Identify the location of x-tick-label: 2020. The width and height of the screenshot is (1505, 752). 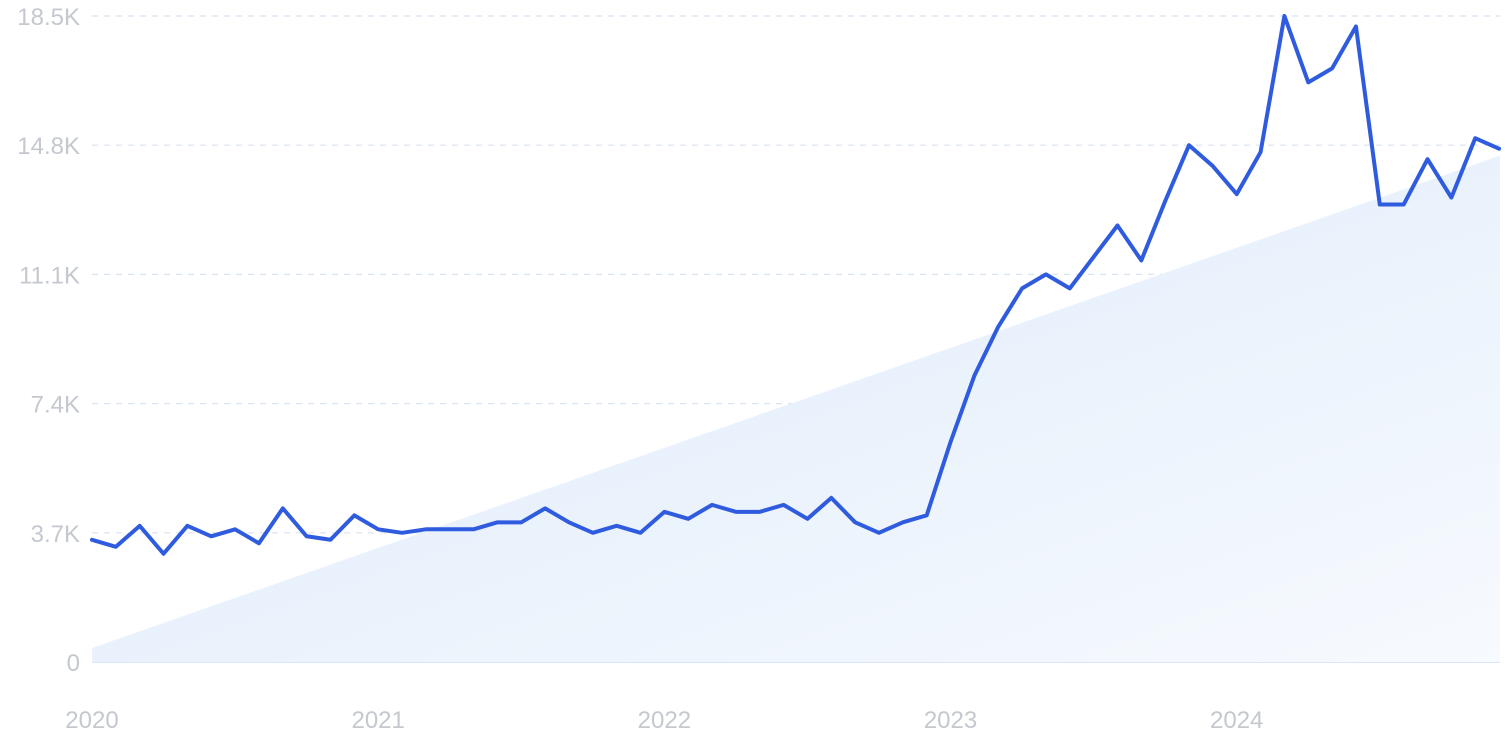
(91, 720).